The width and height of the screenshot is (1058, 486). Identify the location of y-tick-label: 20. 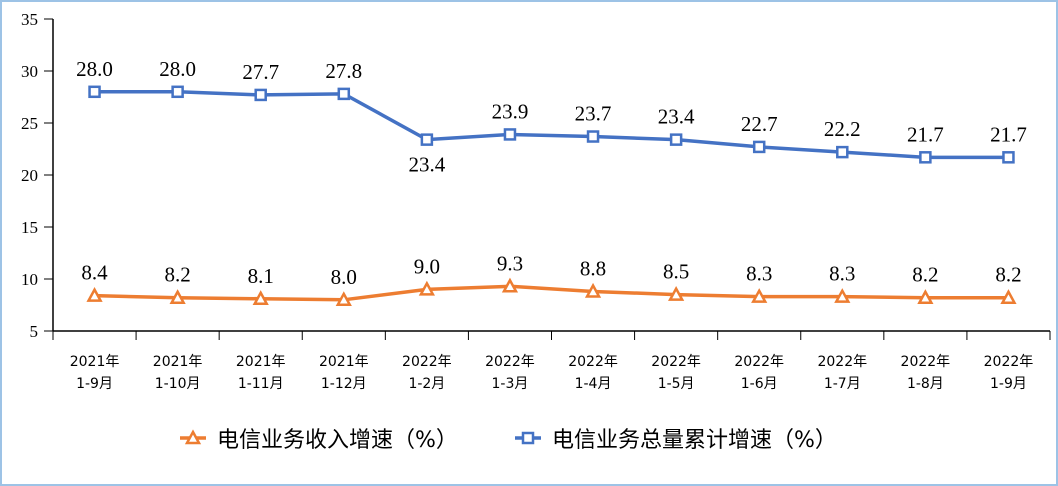
(29, 175).